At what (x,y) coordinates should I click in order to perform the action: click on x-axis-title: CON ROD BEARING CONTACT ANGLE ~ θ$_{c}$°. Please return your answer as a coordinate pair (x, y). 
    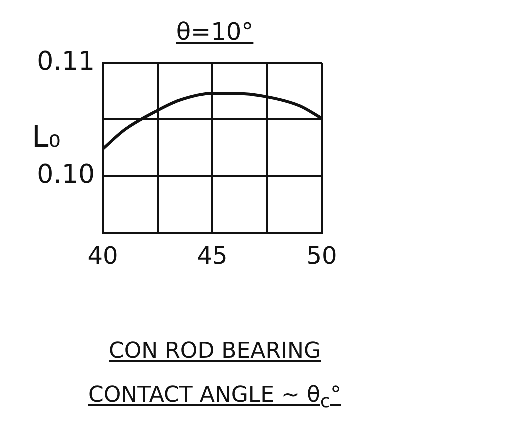
    Looking at the image, I should click on (215, 376).